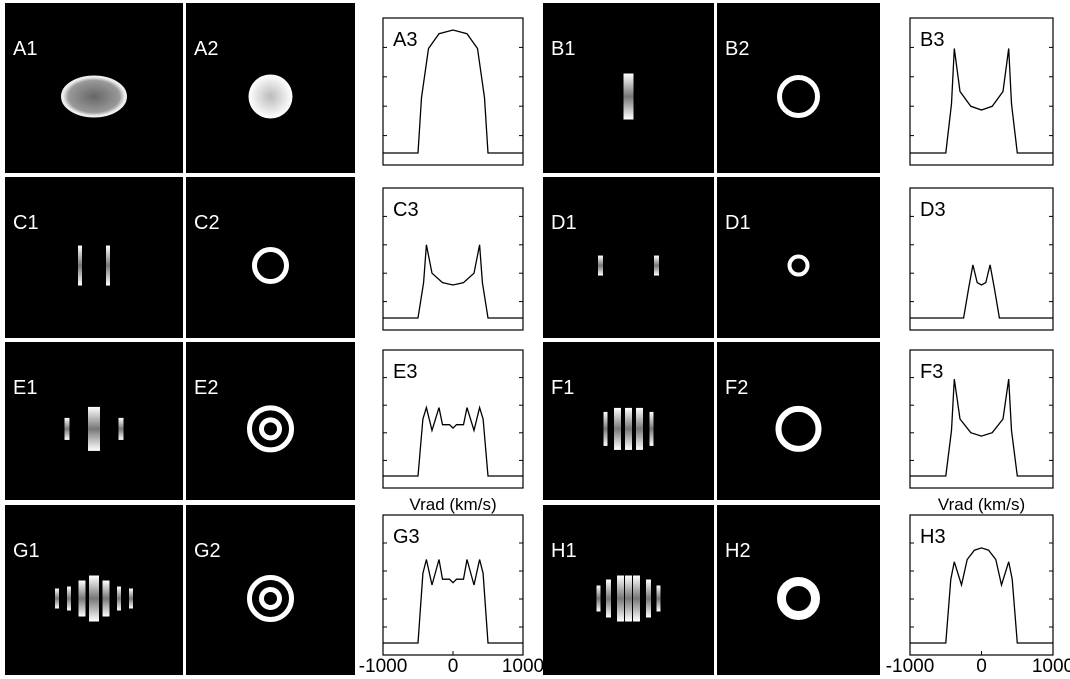  I want to click on plot-label: F3, so click(931, 372).